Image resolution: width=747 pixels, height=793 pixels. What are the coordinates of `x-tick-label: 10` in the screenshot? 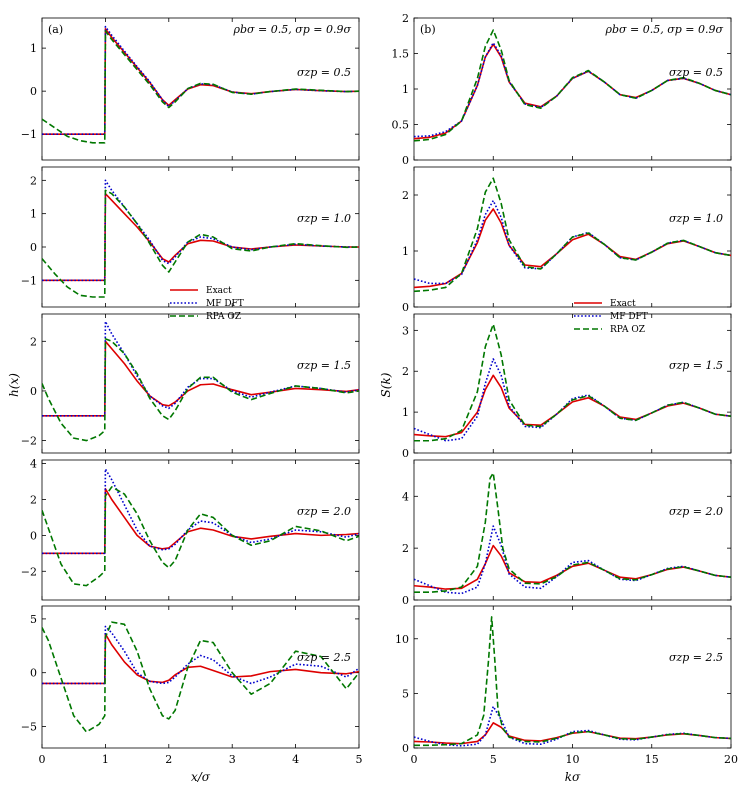 It's located at (573, 759).